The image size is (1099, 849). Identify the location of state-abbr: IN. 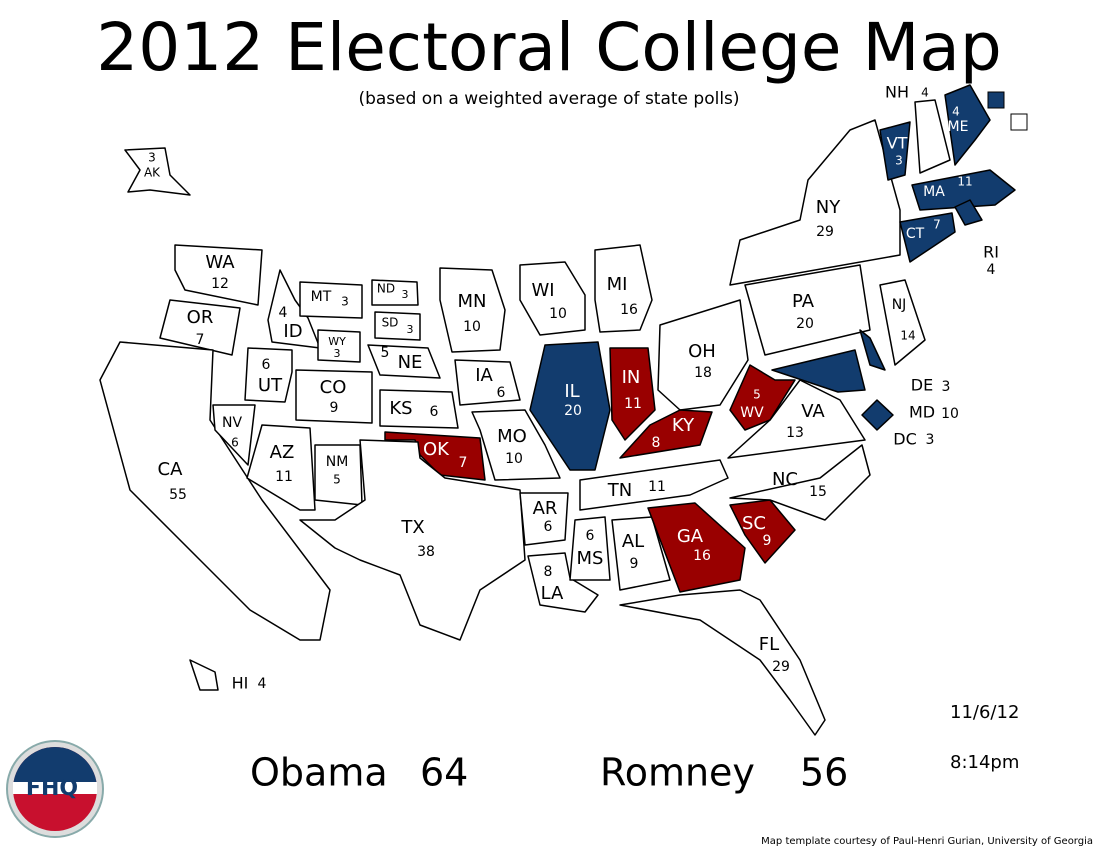
(631, 377).